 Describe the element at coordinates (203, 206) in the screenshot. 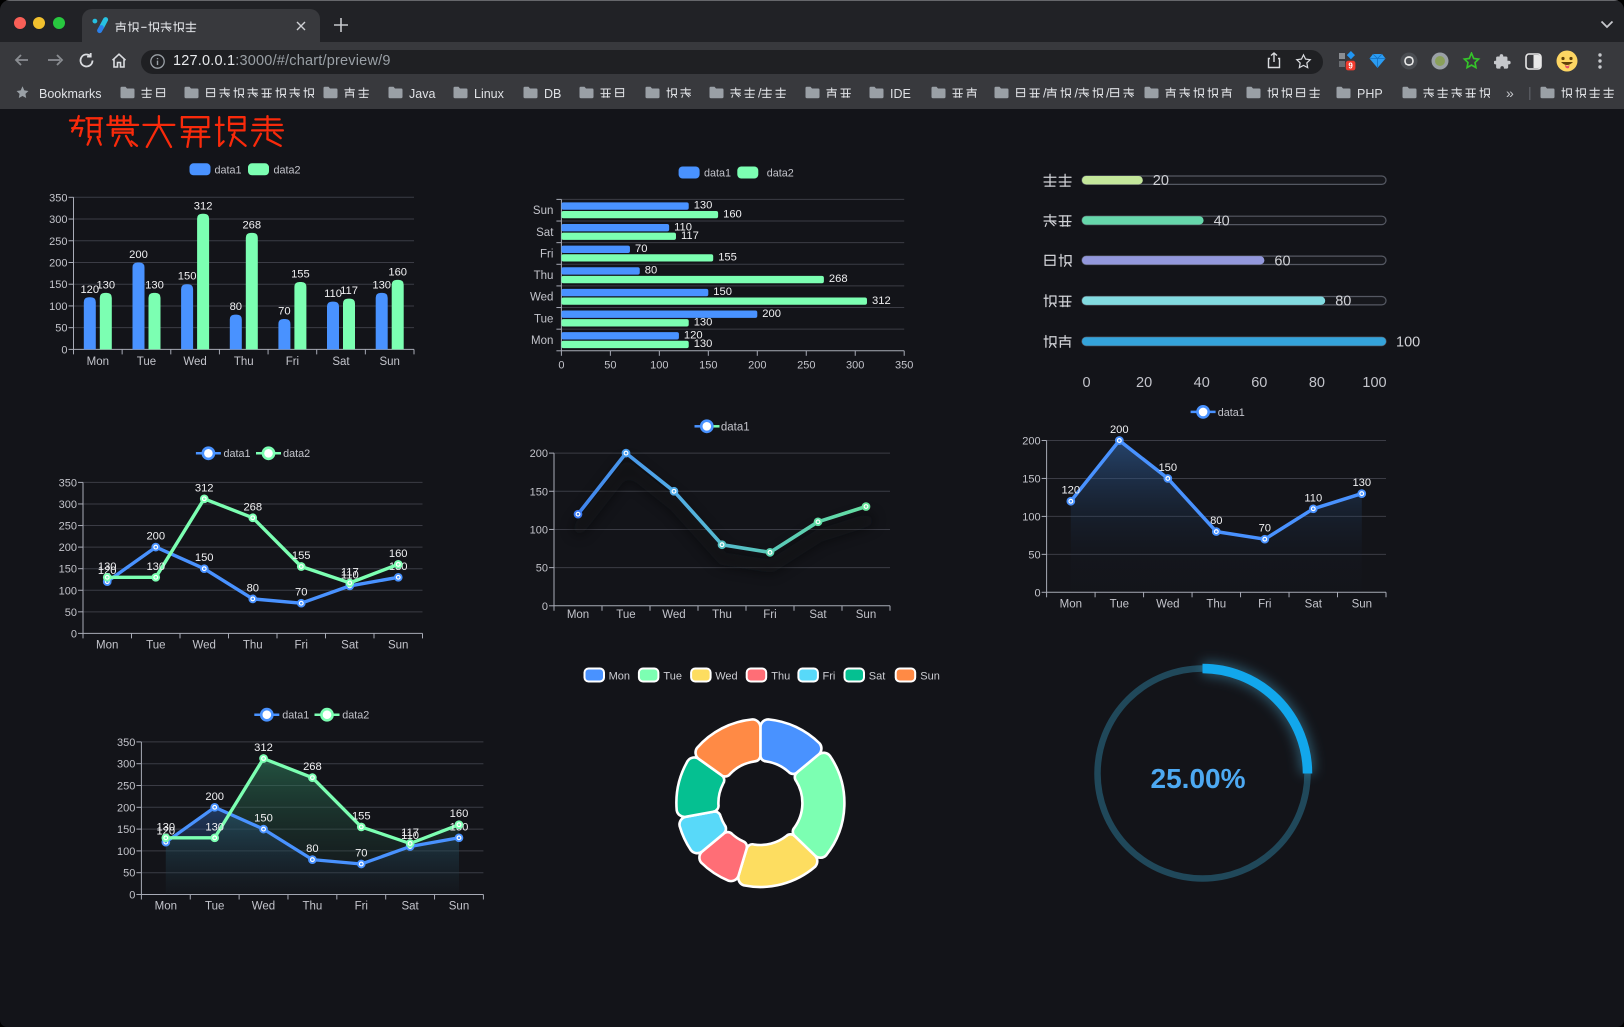

I see `svg-text: 312` at that location.